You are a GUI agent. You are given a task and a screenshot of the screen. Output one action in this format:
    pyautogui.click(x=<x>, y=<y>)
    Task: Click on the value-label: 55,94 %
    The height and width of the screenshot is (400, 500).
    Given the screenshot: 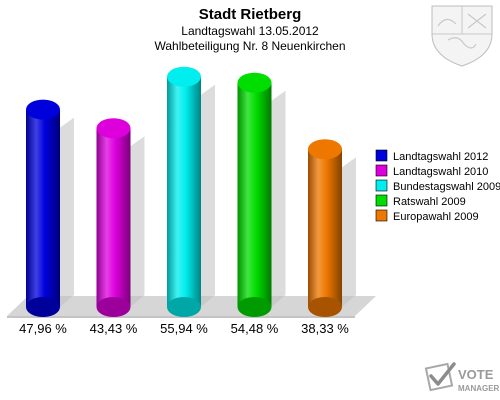 What is the action you would take?
    pyautogui.click(x=184, y=328)
    